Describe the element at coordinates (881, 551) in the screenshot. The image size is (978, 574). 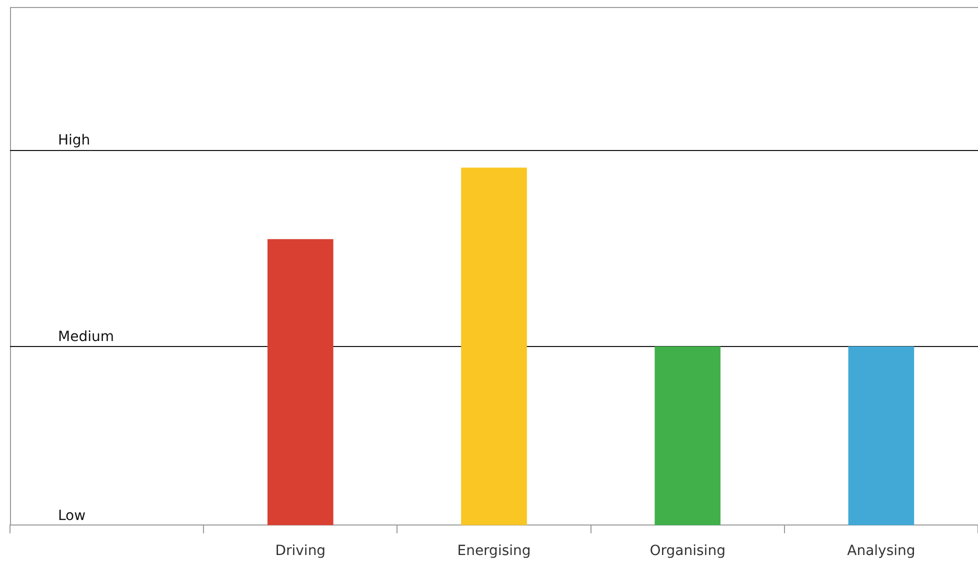
I see `x-tick-label: Analysing` at that location.